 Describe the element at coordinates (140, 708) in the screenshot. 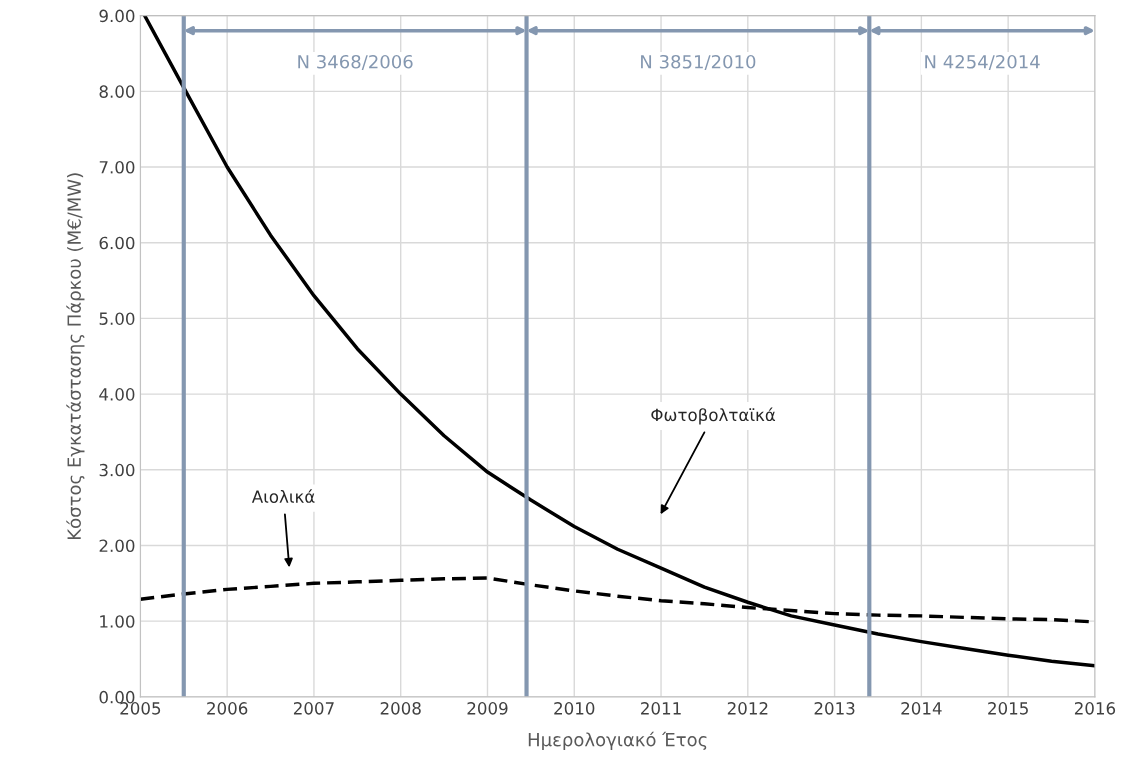

I see `x-tick-label: 2005` at that location.